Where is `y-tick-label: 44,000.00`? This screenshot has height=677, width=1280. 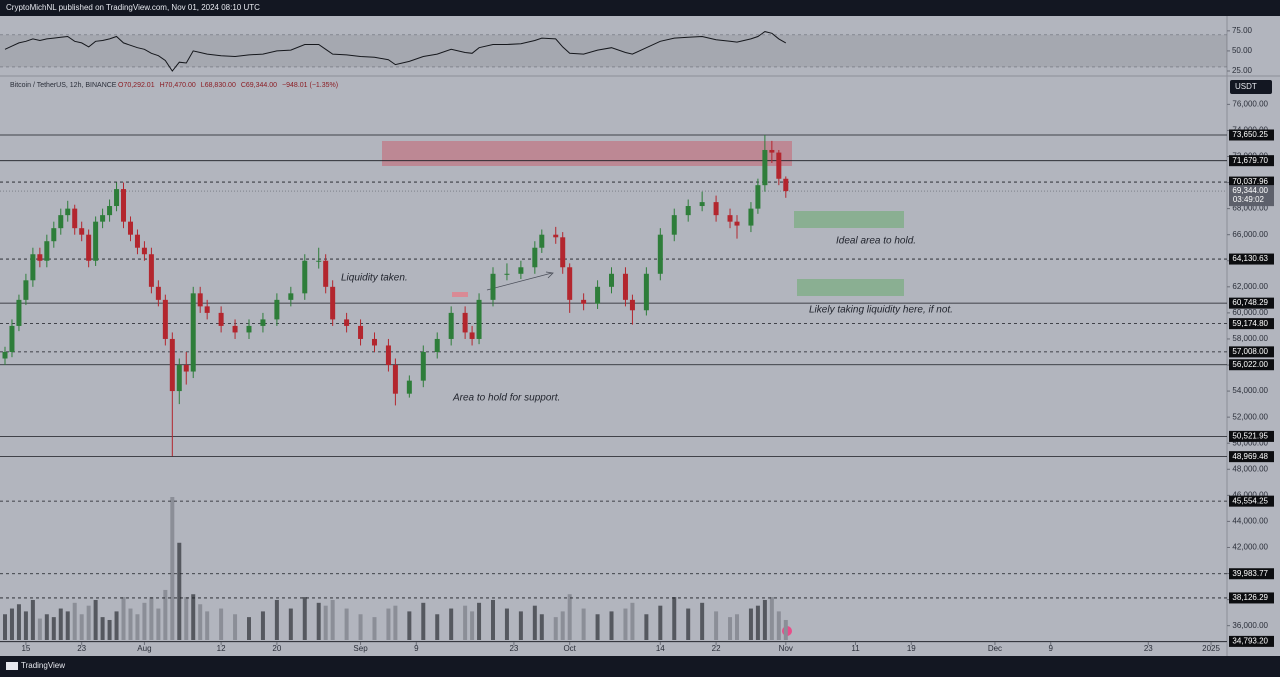
y-tick-label: 44,000.00 is located at coordinates (1250, 521).